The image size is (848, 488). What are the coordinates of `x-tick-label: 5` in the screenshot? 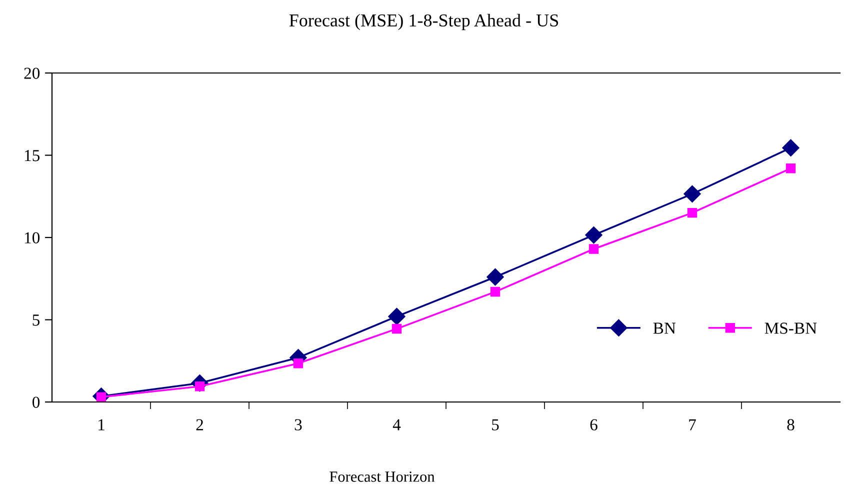 It's located at (495, 424).